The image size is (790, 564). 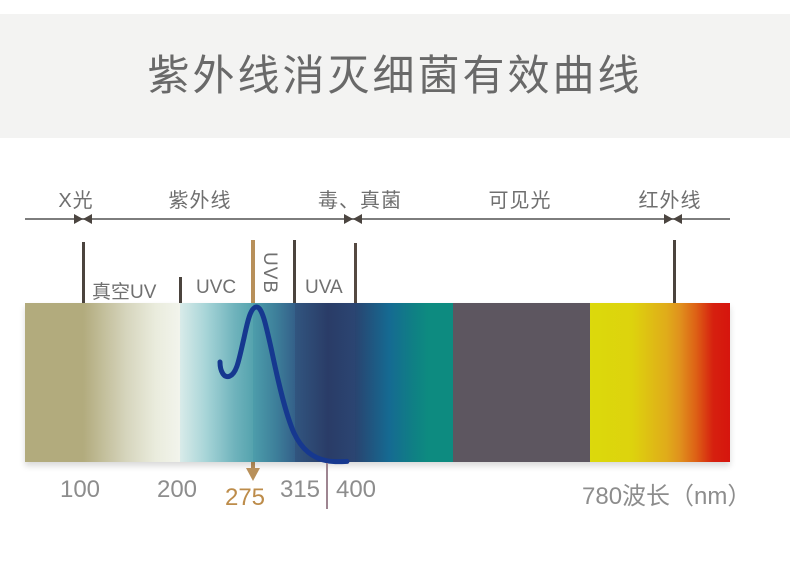 What do you see at coordinates (356, 489) in the screenshot?
I see `tick-400: 400` at bounding box center [356, 489].